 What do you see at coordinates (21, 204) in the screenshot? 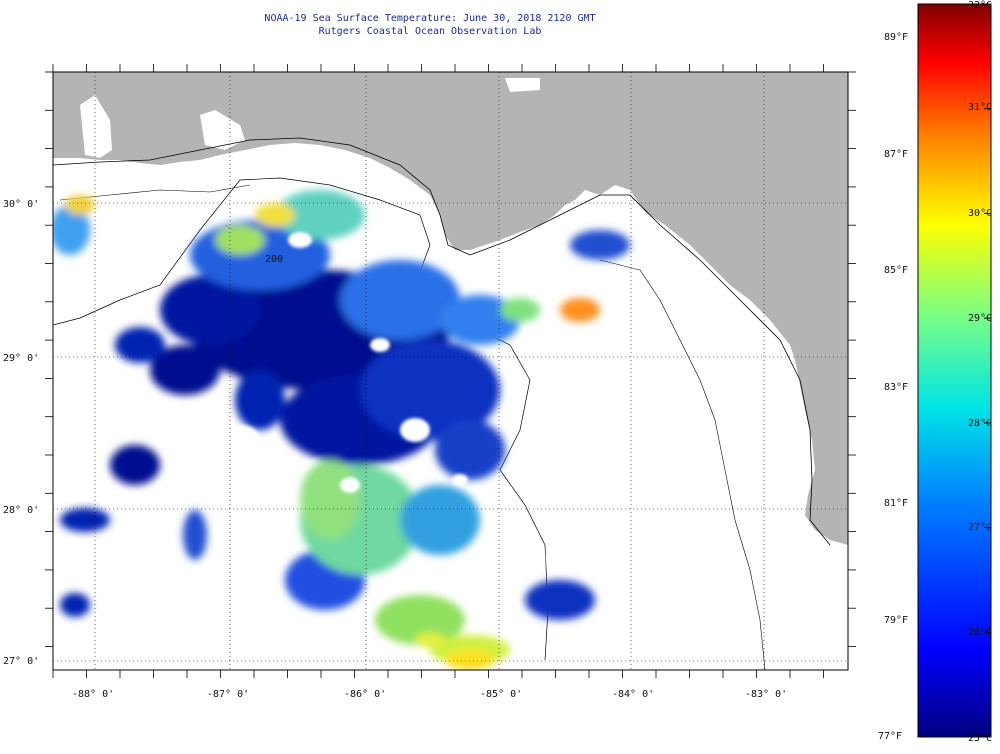
I see `lat-label-30: 30° 0'` at bounding box center [21, 204].